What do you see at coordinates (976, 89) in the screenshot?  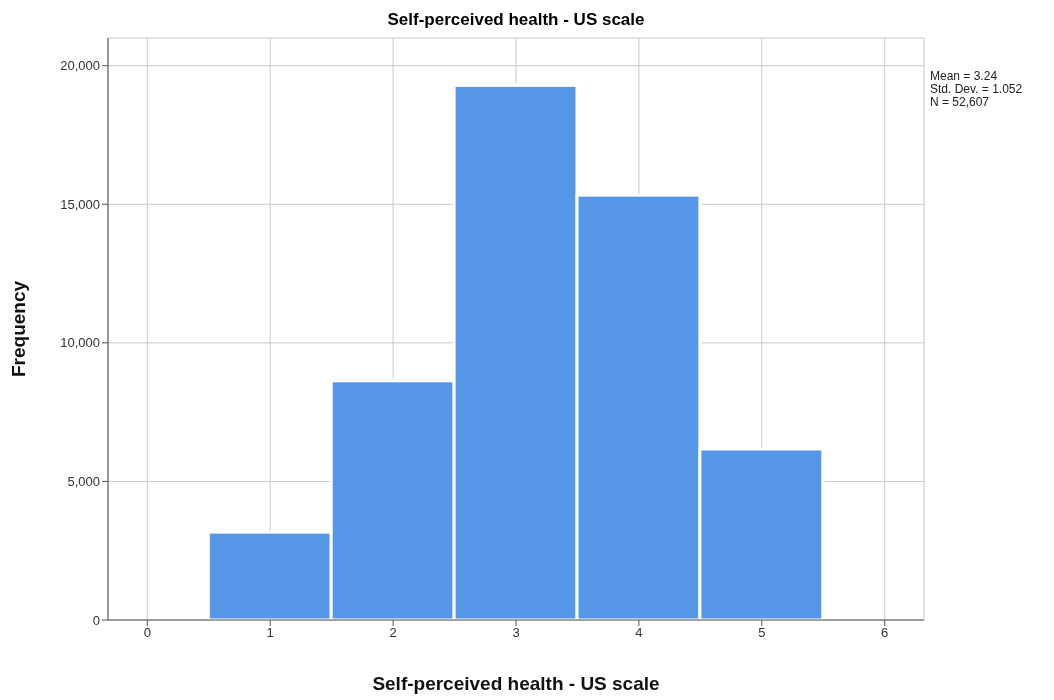 I see `text: Std. Dev. = 1.052` at bounding box center [976, 89].